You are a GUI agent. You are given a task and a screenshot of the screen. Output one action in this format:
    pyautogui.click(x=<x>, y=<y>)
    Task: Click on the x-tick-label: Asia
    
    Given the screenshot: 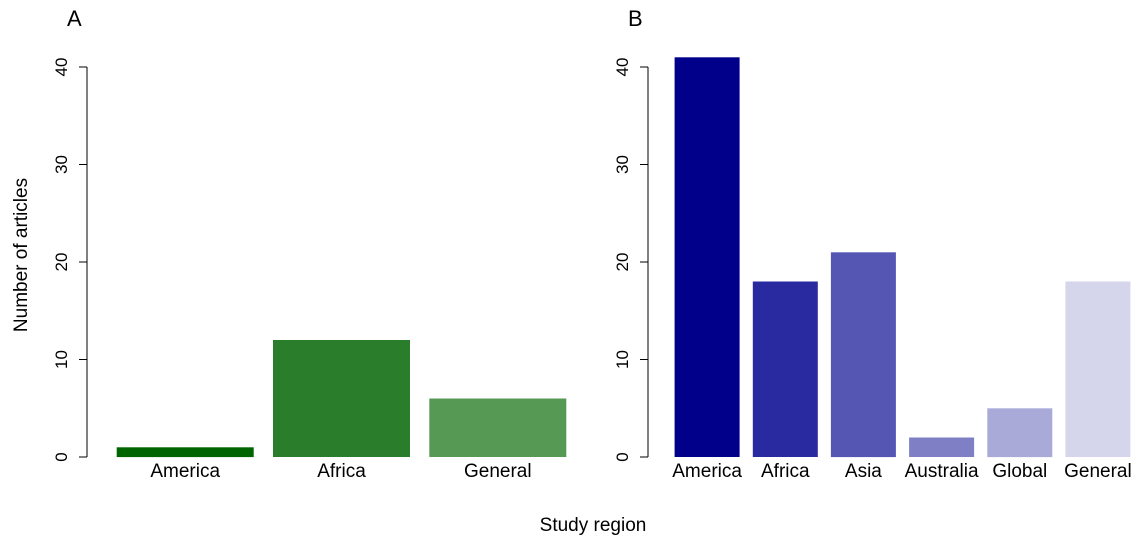 What is the action you would take?
    pyautogui.click(x=863, y=471)
    